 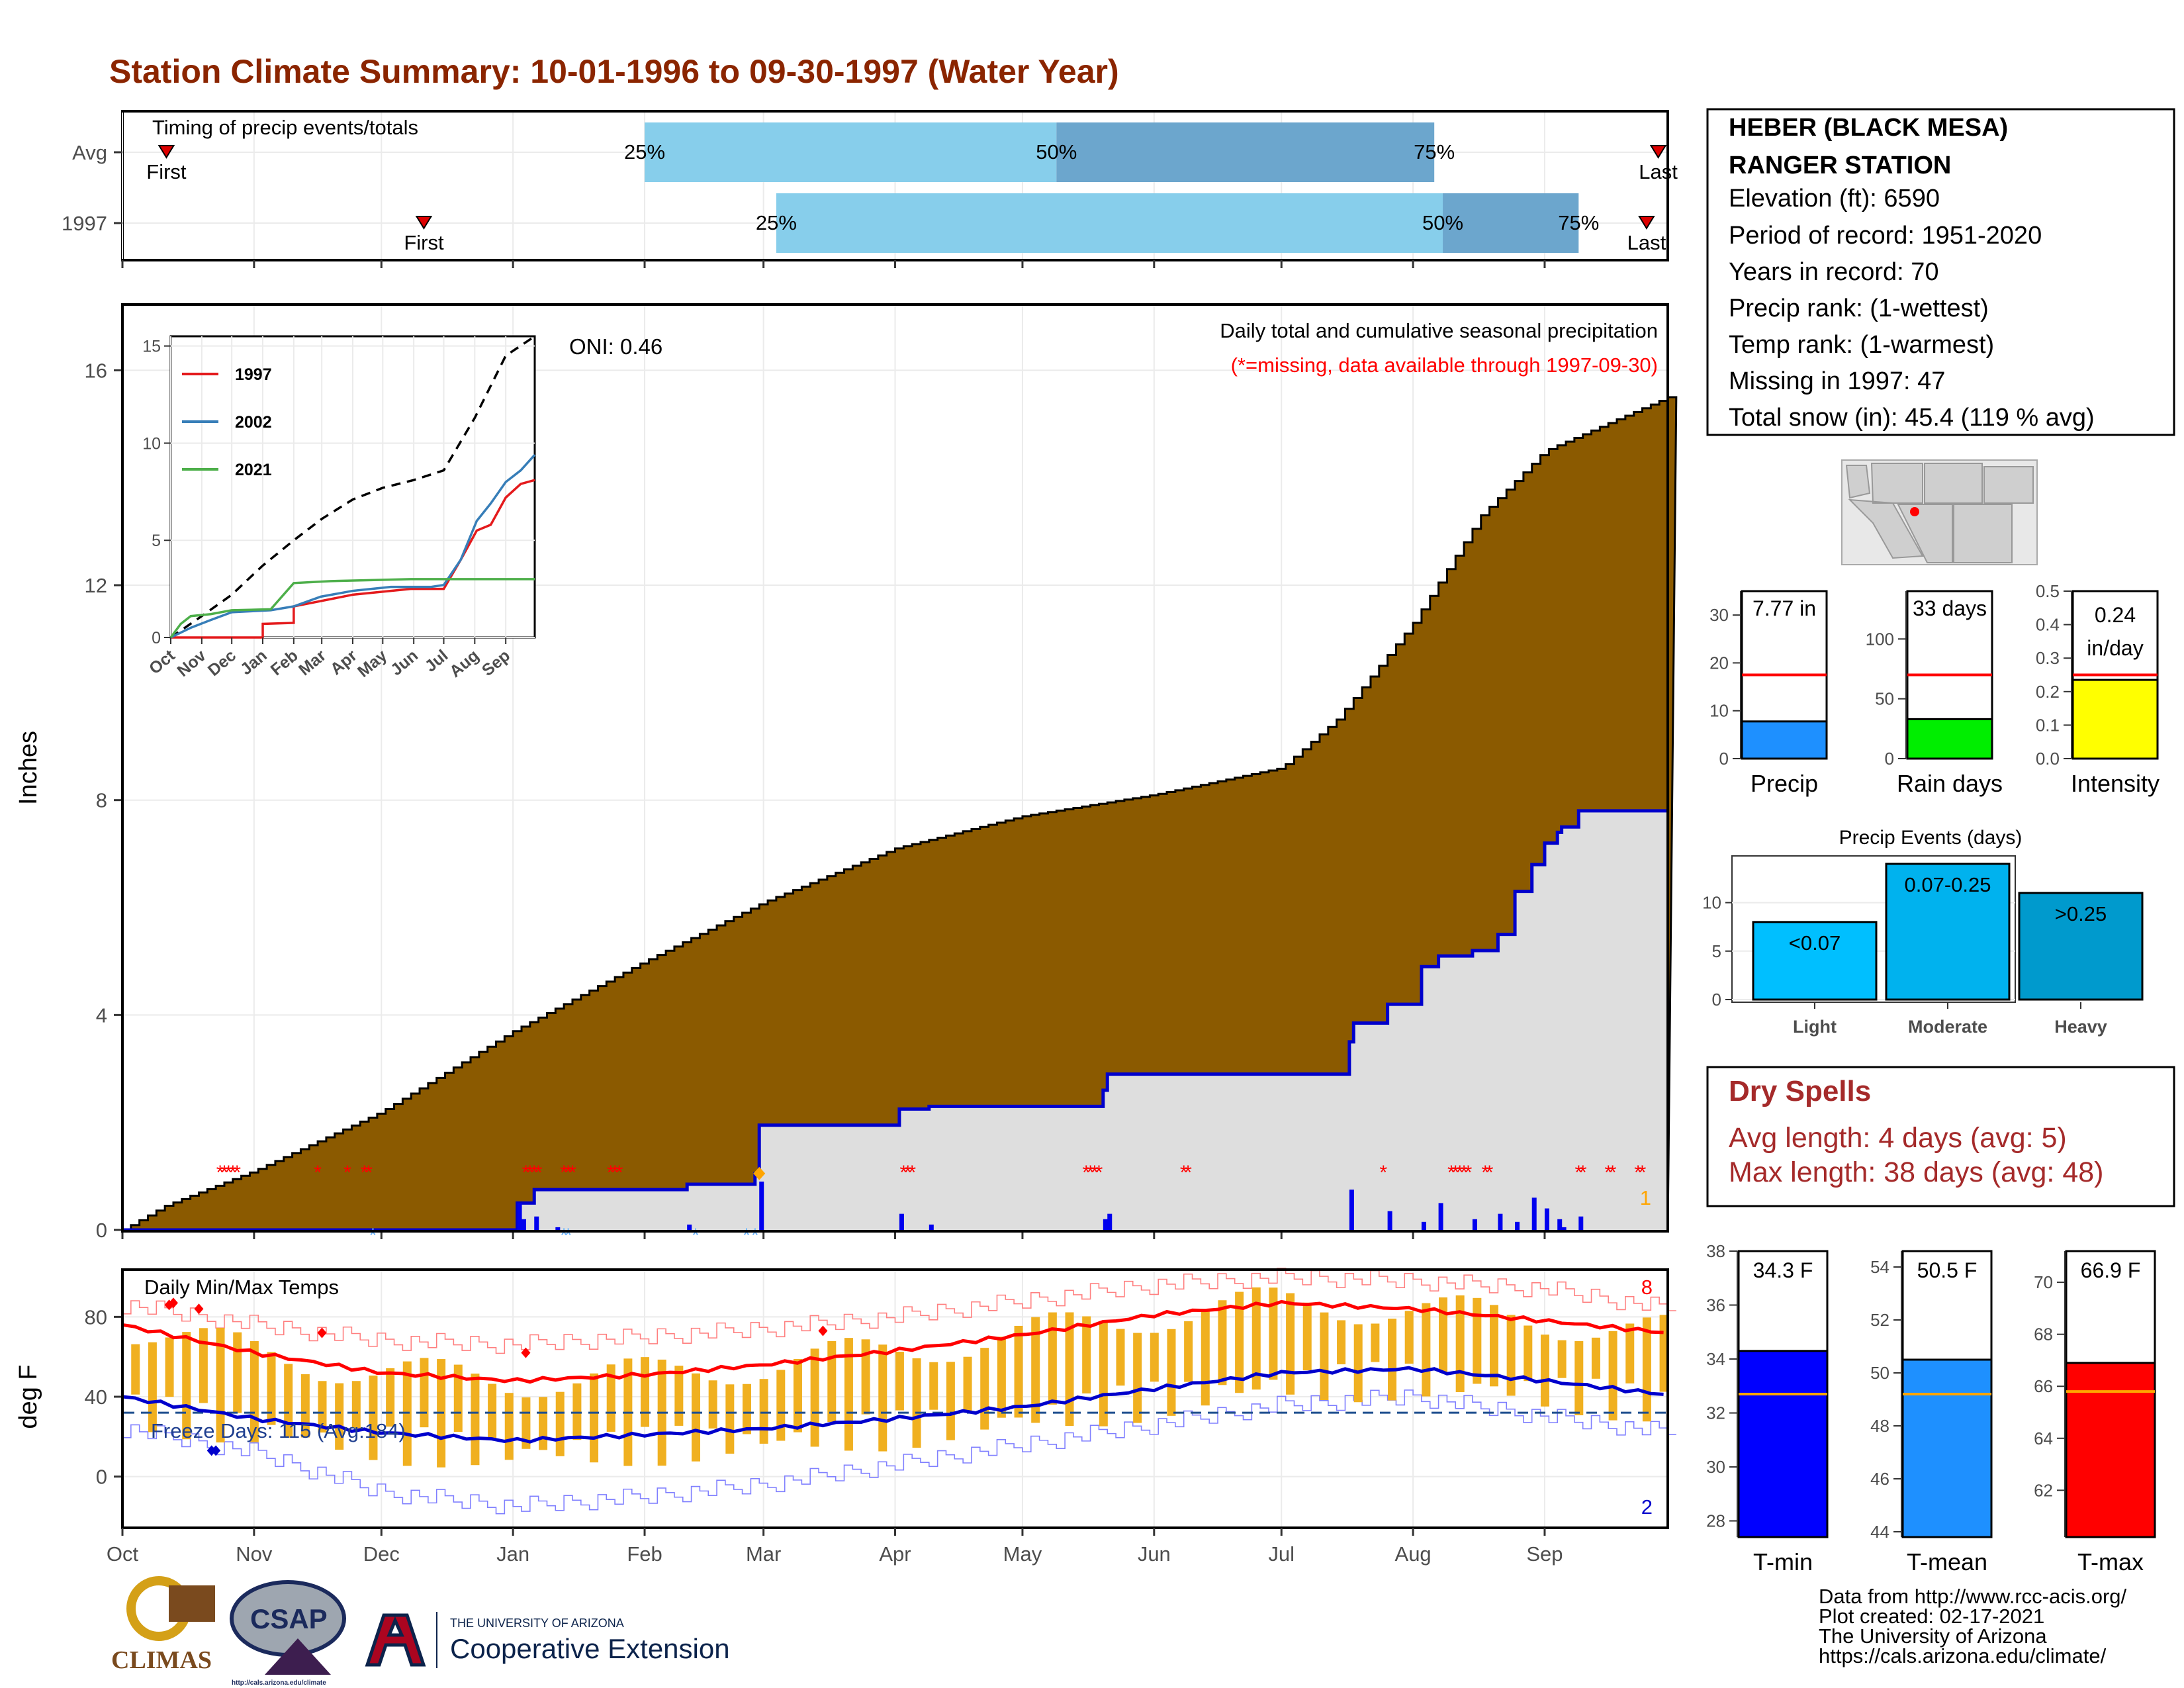 I want to click on month-xtick-label: Nov, so click(x=255, y=1554).